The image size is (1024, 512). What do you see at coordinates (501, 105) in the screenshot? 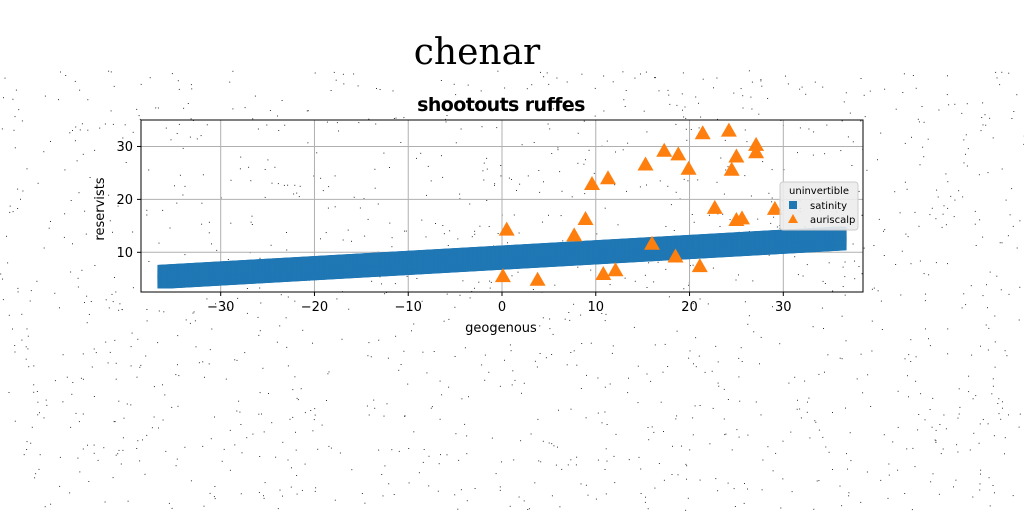
I see `chart-title: shootouts ruffes` at bounding box center [501, 105].